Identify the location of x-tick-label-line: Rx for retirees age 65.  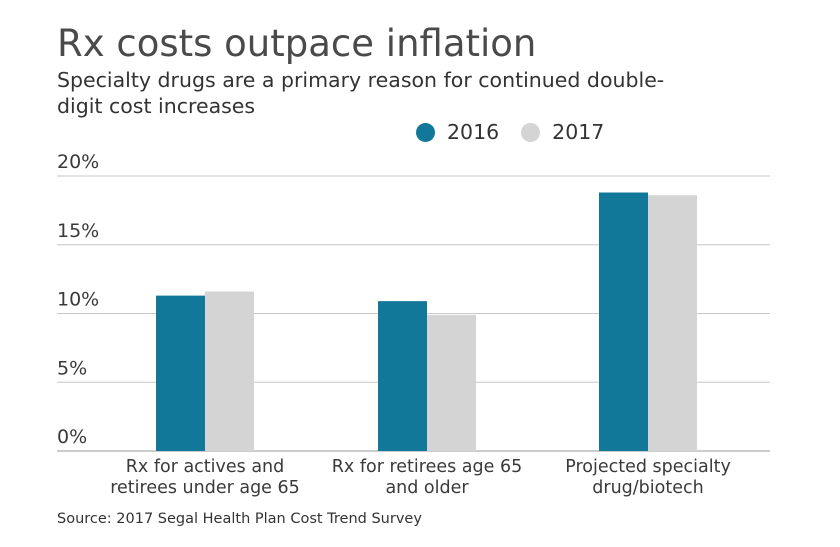
(427, 467).